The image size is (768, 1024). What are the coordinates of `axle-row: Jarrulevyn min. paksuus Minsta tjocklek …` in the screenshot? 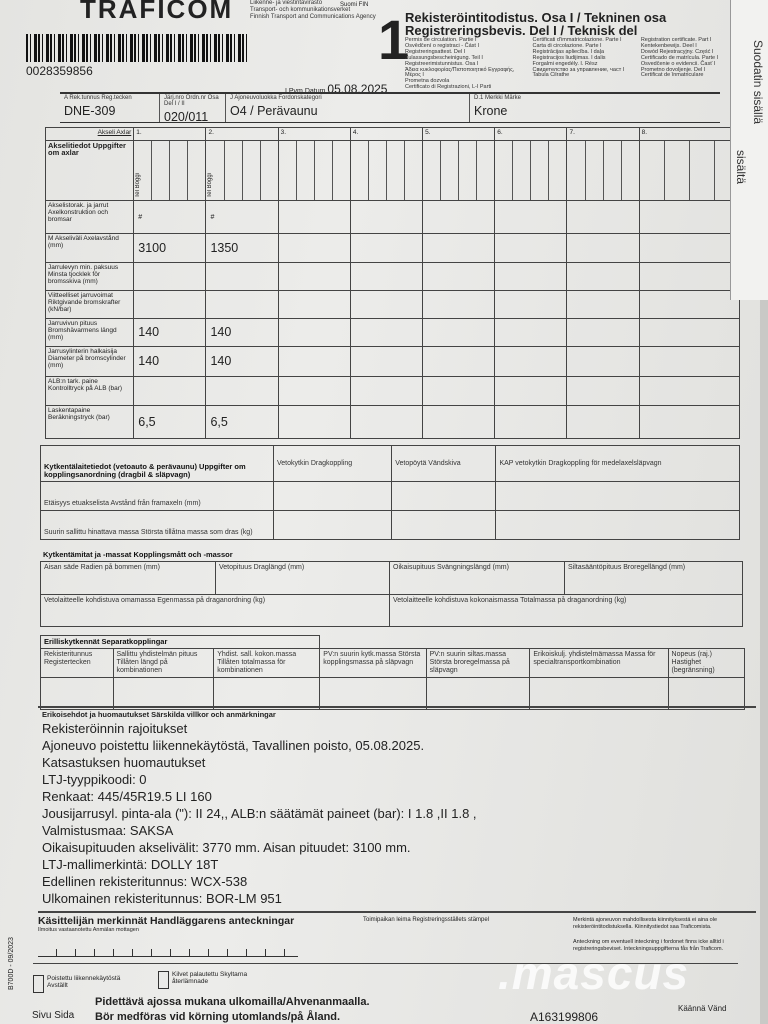 It's located at (392, 276).